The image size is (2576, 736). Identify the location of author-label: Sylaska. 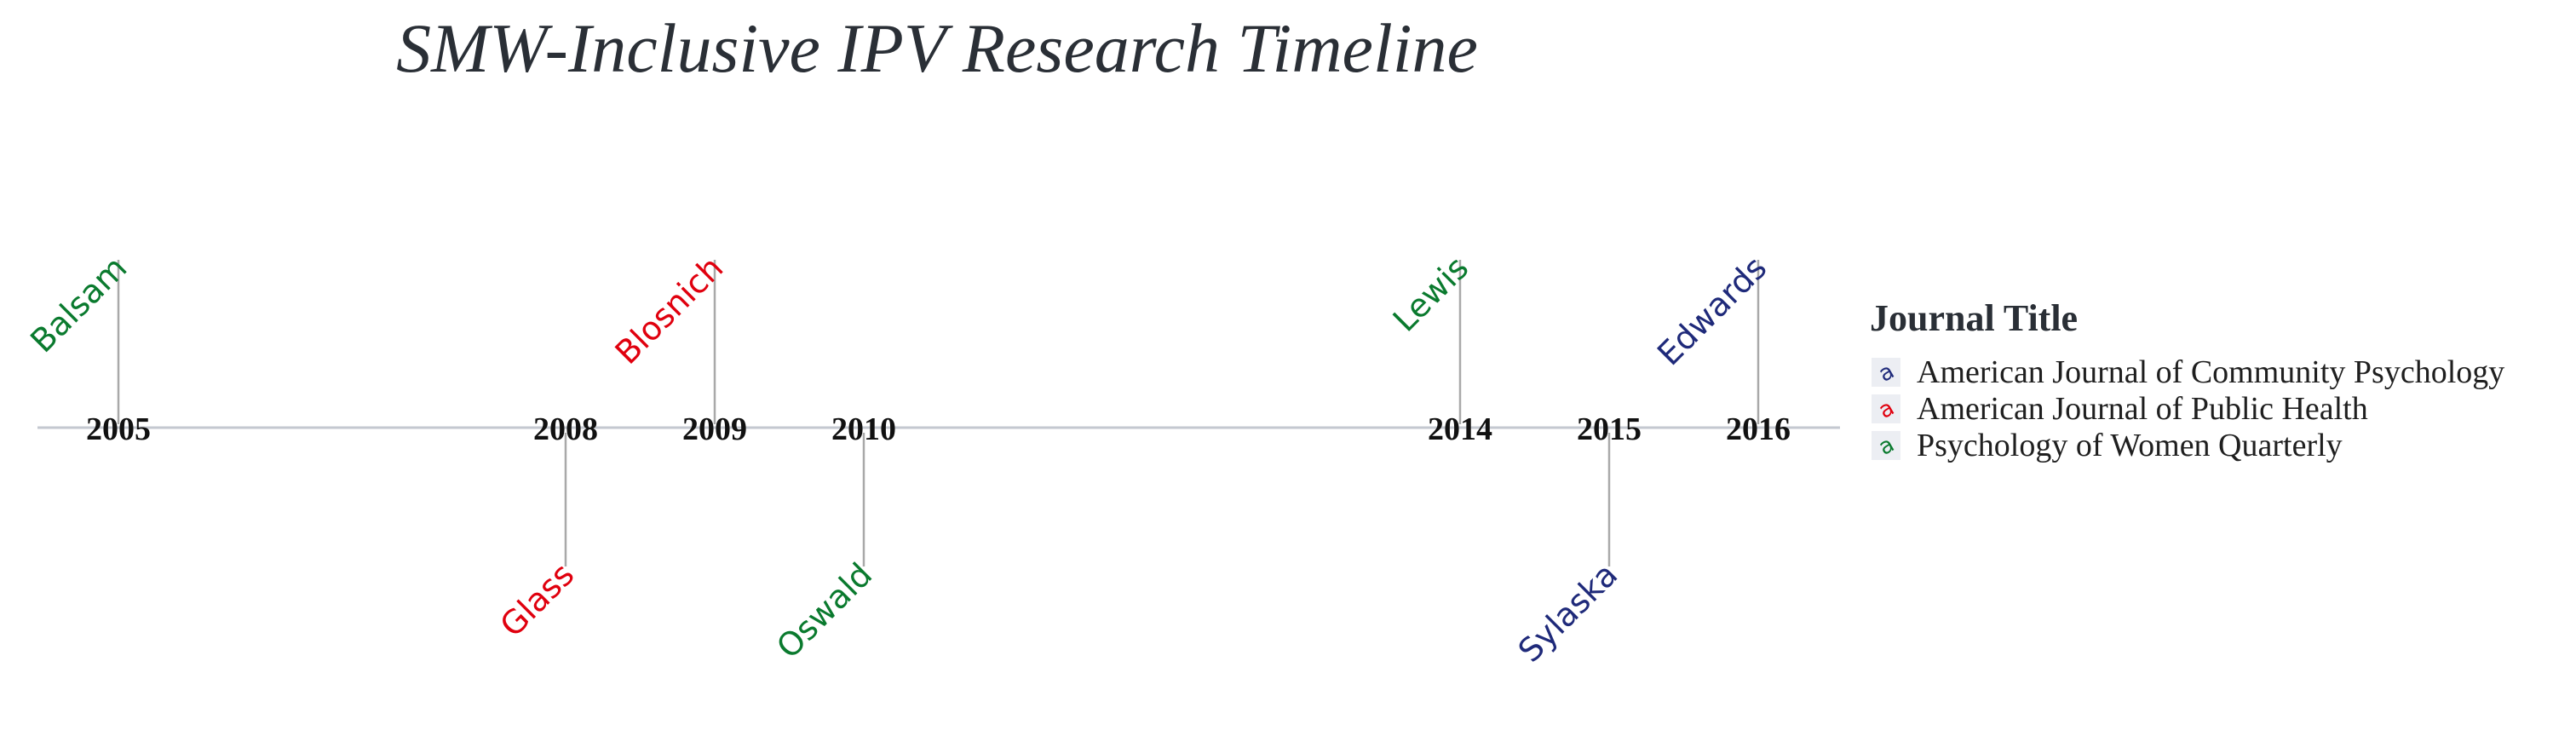
(1568, 613).